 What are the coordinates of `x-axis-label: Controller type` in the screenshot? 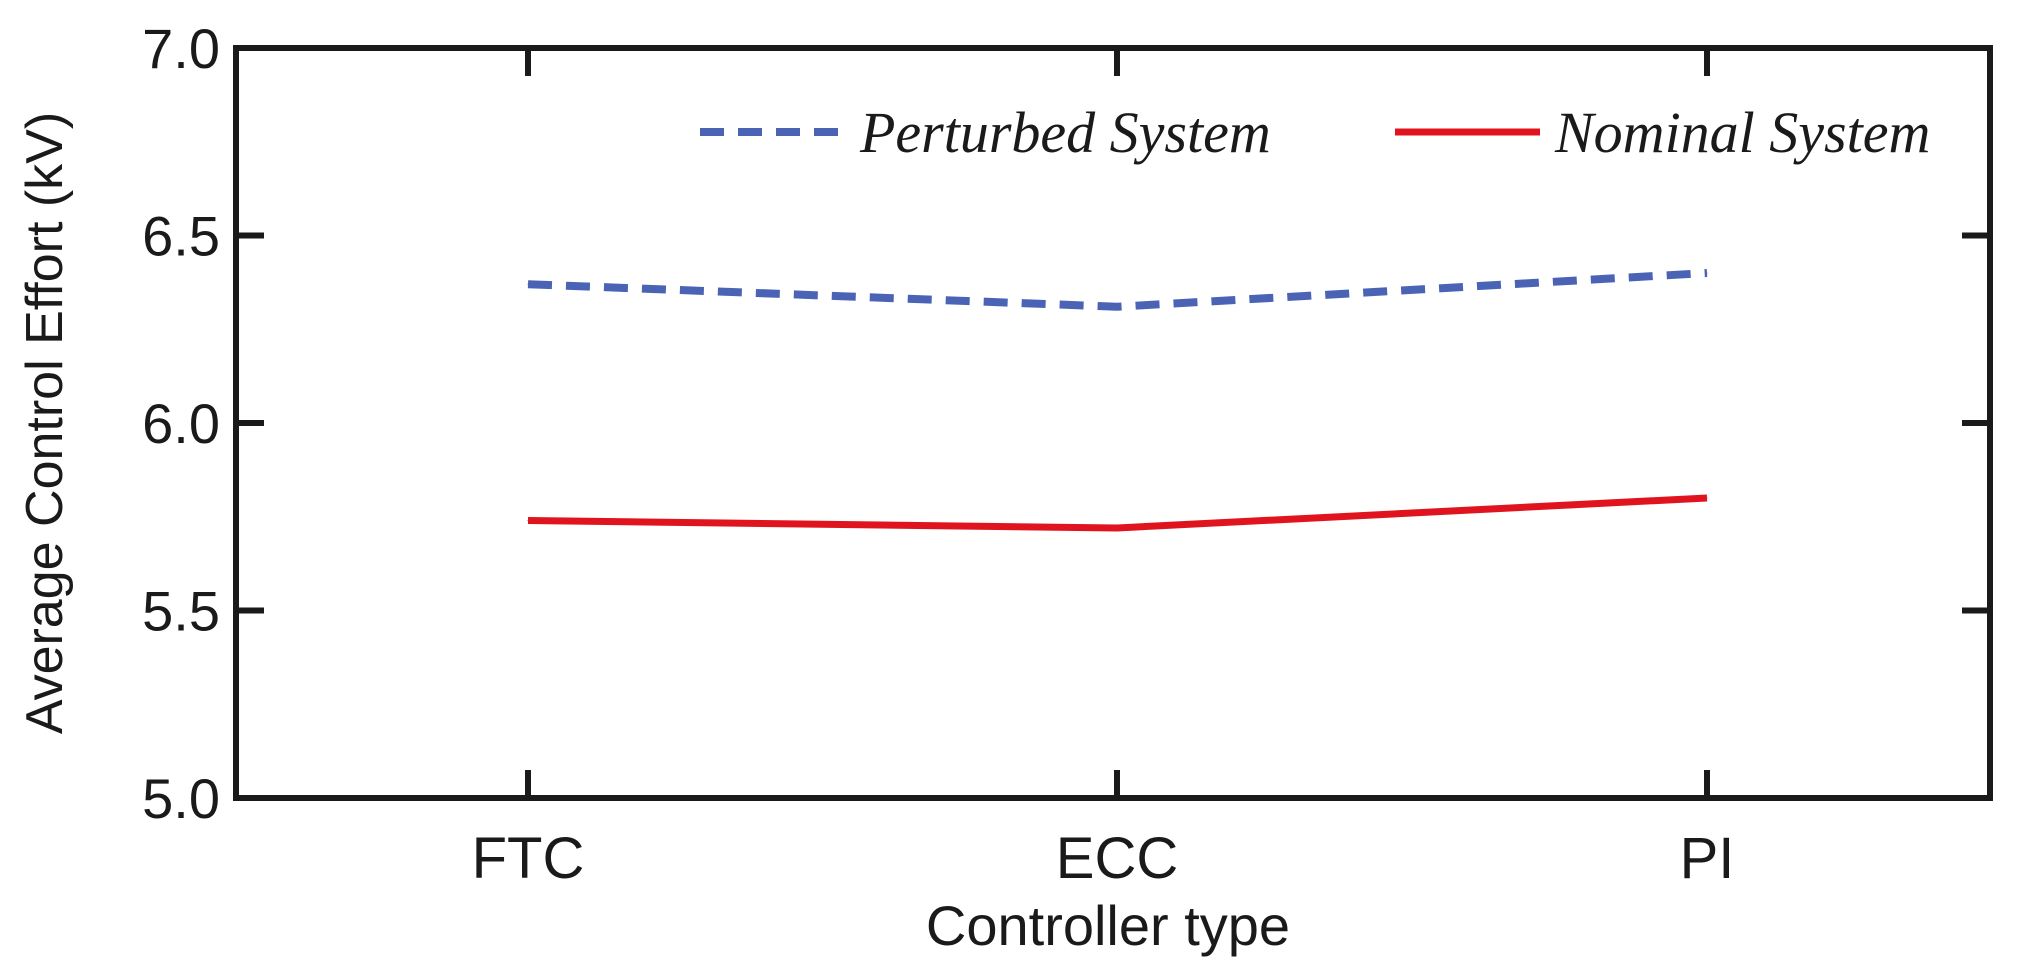 It's located at (1108, 925).